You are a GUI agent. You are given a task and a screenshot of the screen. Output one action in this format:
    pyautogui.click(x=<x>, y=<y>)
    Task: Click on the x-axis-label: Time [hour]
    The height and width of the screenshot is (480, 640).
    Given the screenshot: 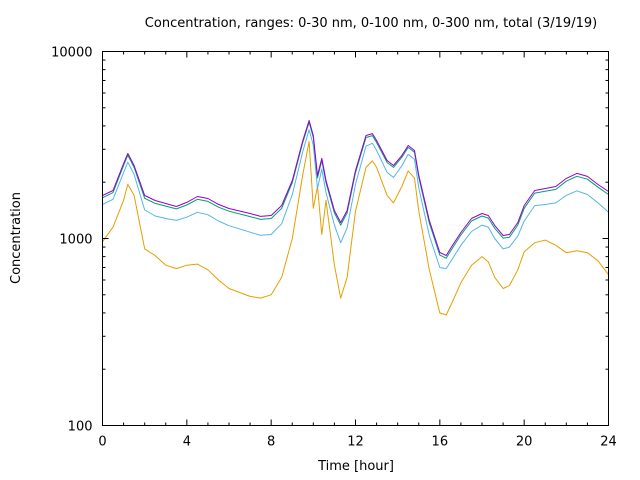 What is the action you would take?
    pyautogui.click(x=355, y=466)
    